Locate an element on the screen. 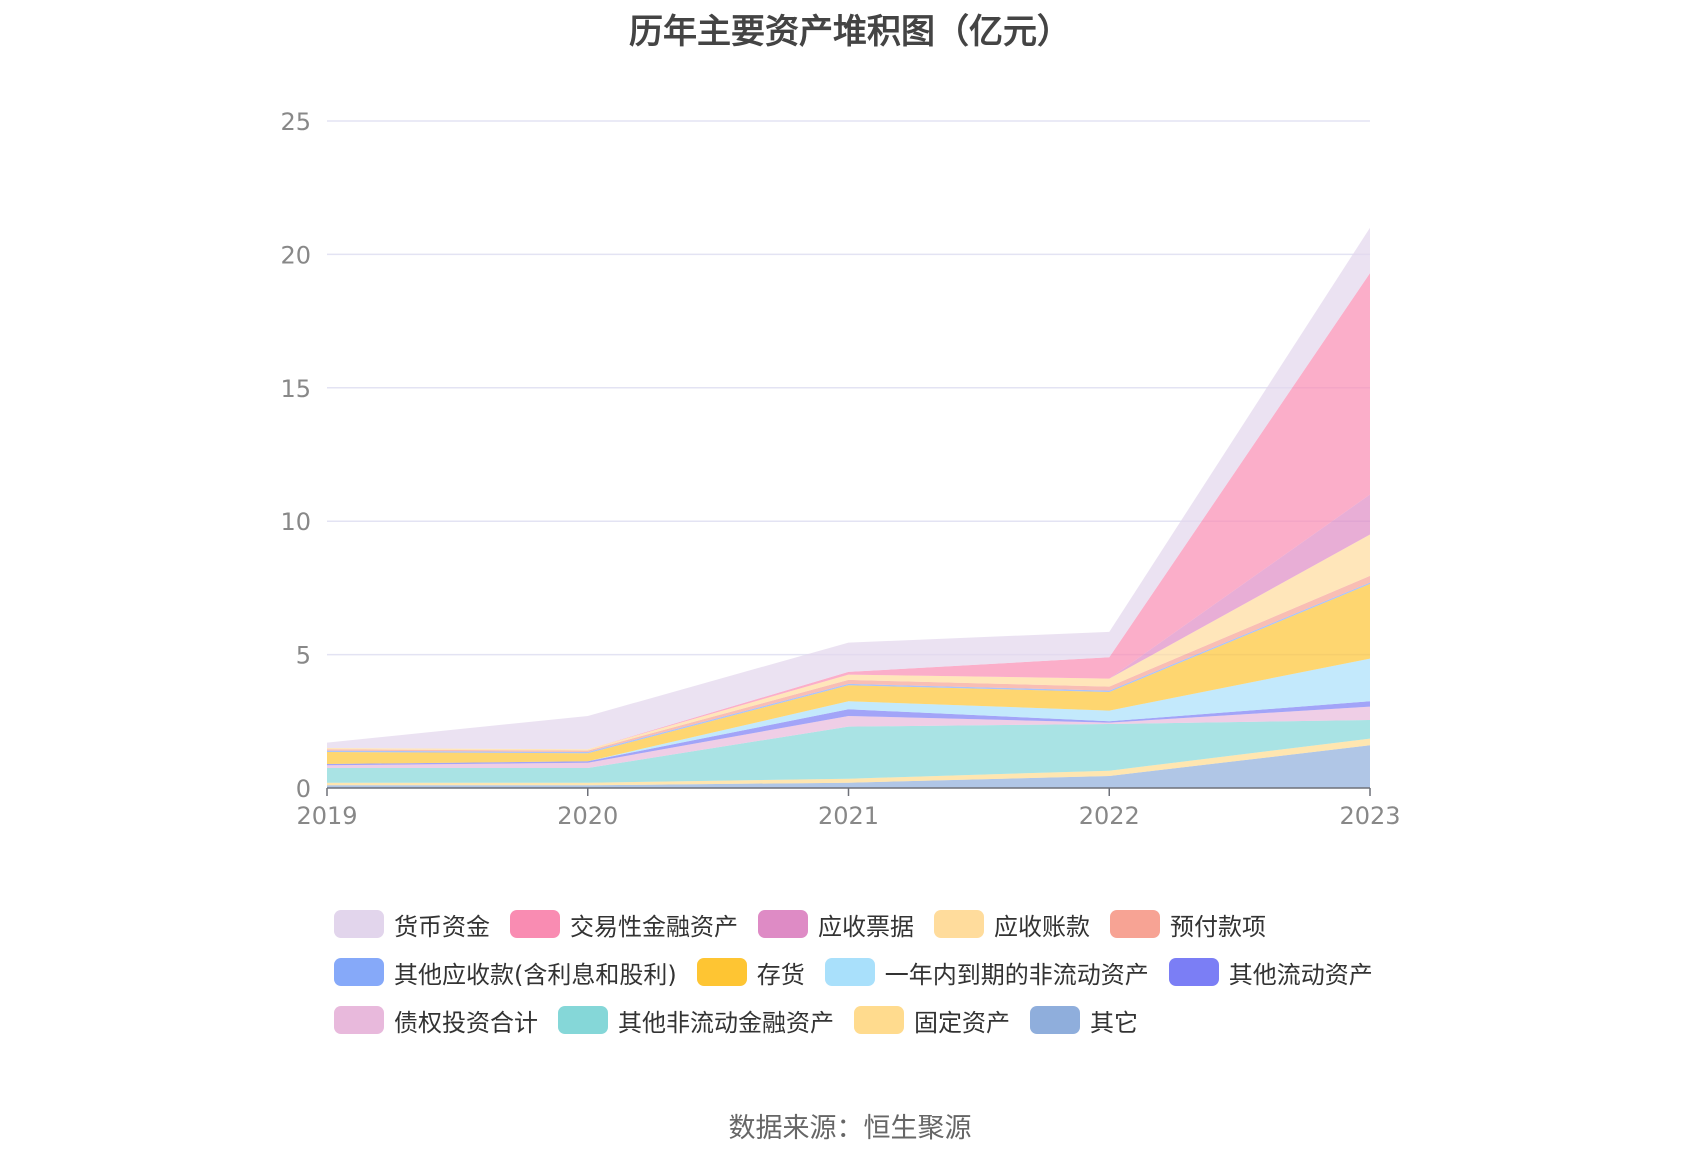 The image size is (1700, 1150). y-tick-label: 25 is located at coordinates (295, 122).